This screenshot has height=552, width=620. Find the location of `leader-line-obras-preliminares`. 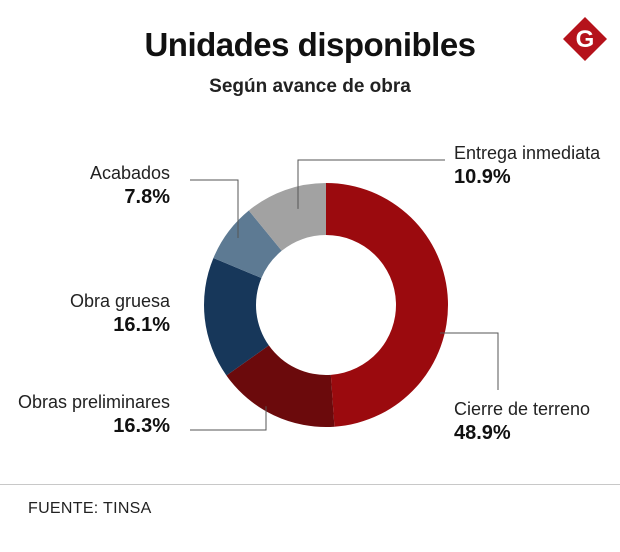

leader-line-obras-preliminares is located at coordinates (228, 418).